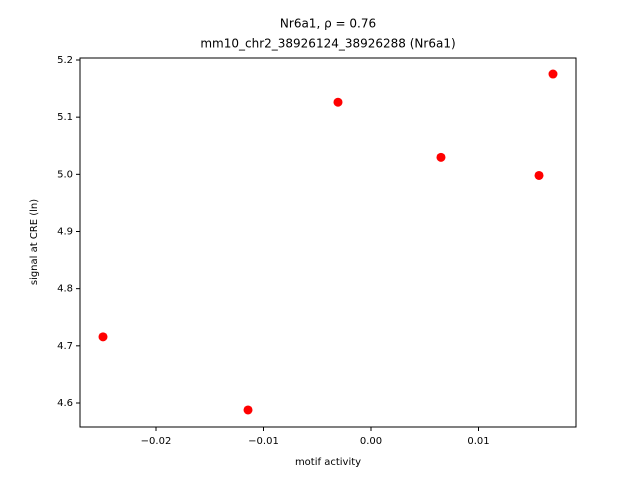  Describe the element at coordinates (65, 231) in the screenshot. I see `y-tick-label: 4.9` at that location.